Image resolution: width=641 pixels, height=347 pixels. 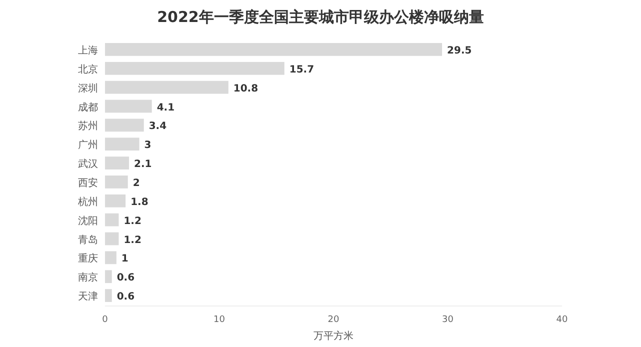 I want to click on chart-title: 2022年一季度全国主要城市甲级办公楼净吸纳量, so click(x=320, y=17).